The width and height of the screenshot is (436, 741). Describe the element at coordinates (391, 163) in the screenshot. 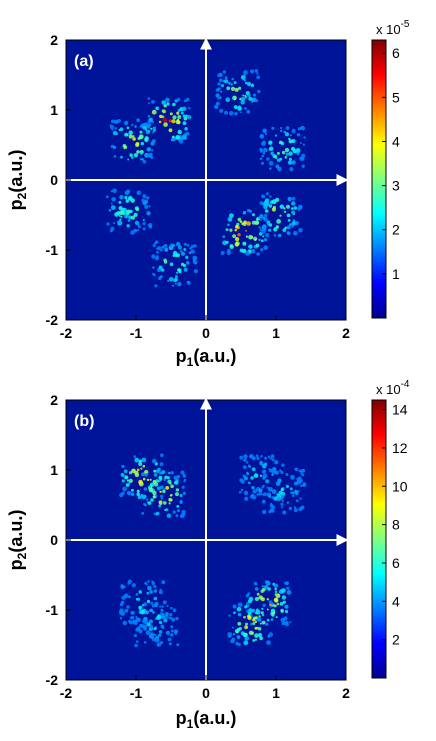

I see `colorbar-ticks-a: 1 2 3 4 5 6` at that location.